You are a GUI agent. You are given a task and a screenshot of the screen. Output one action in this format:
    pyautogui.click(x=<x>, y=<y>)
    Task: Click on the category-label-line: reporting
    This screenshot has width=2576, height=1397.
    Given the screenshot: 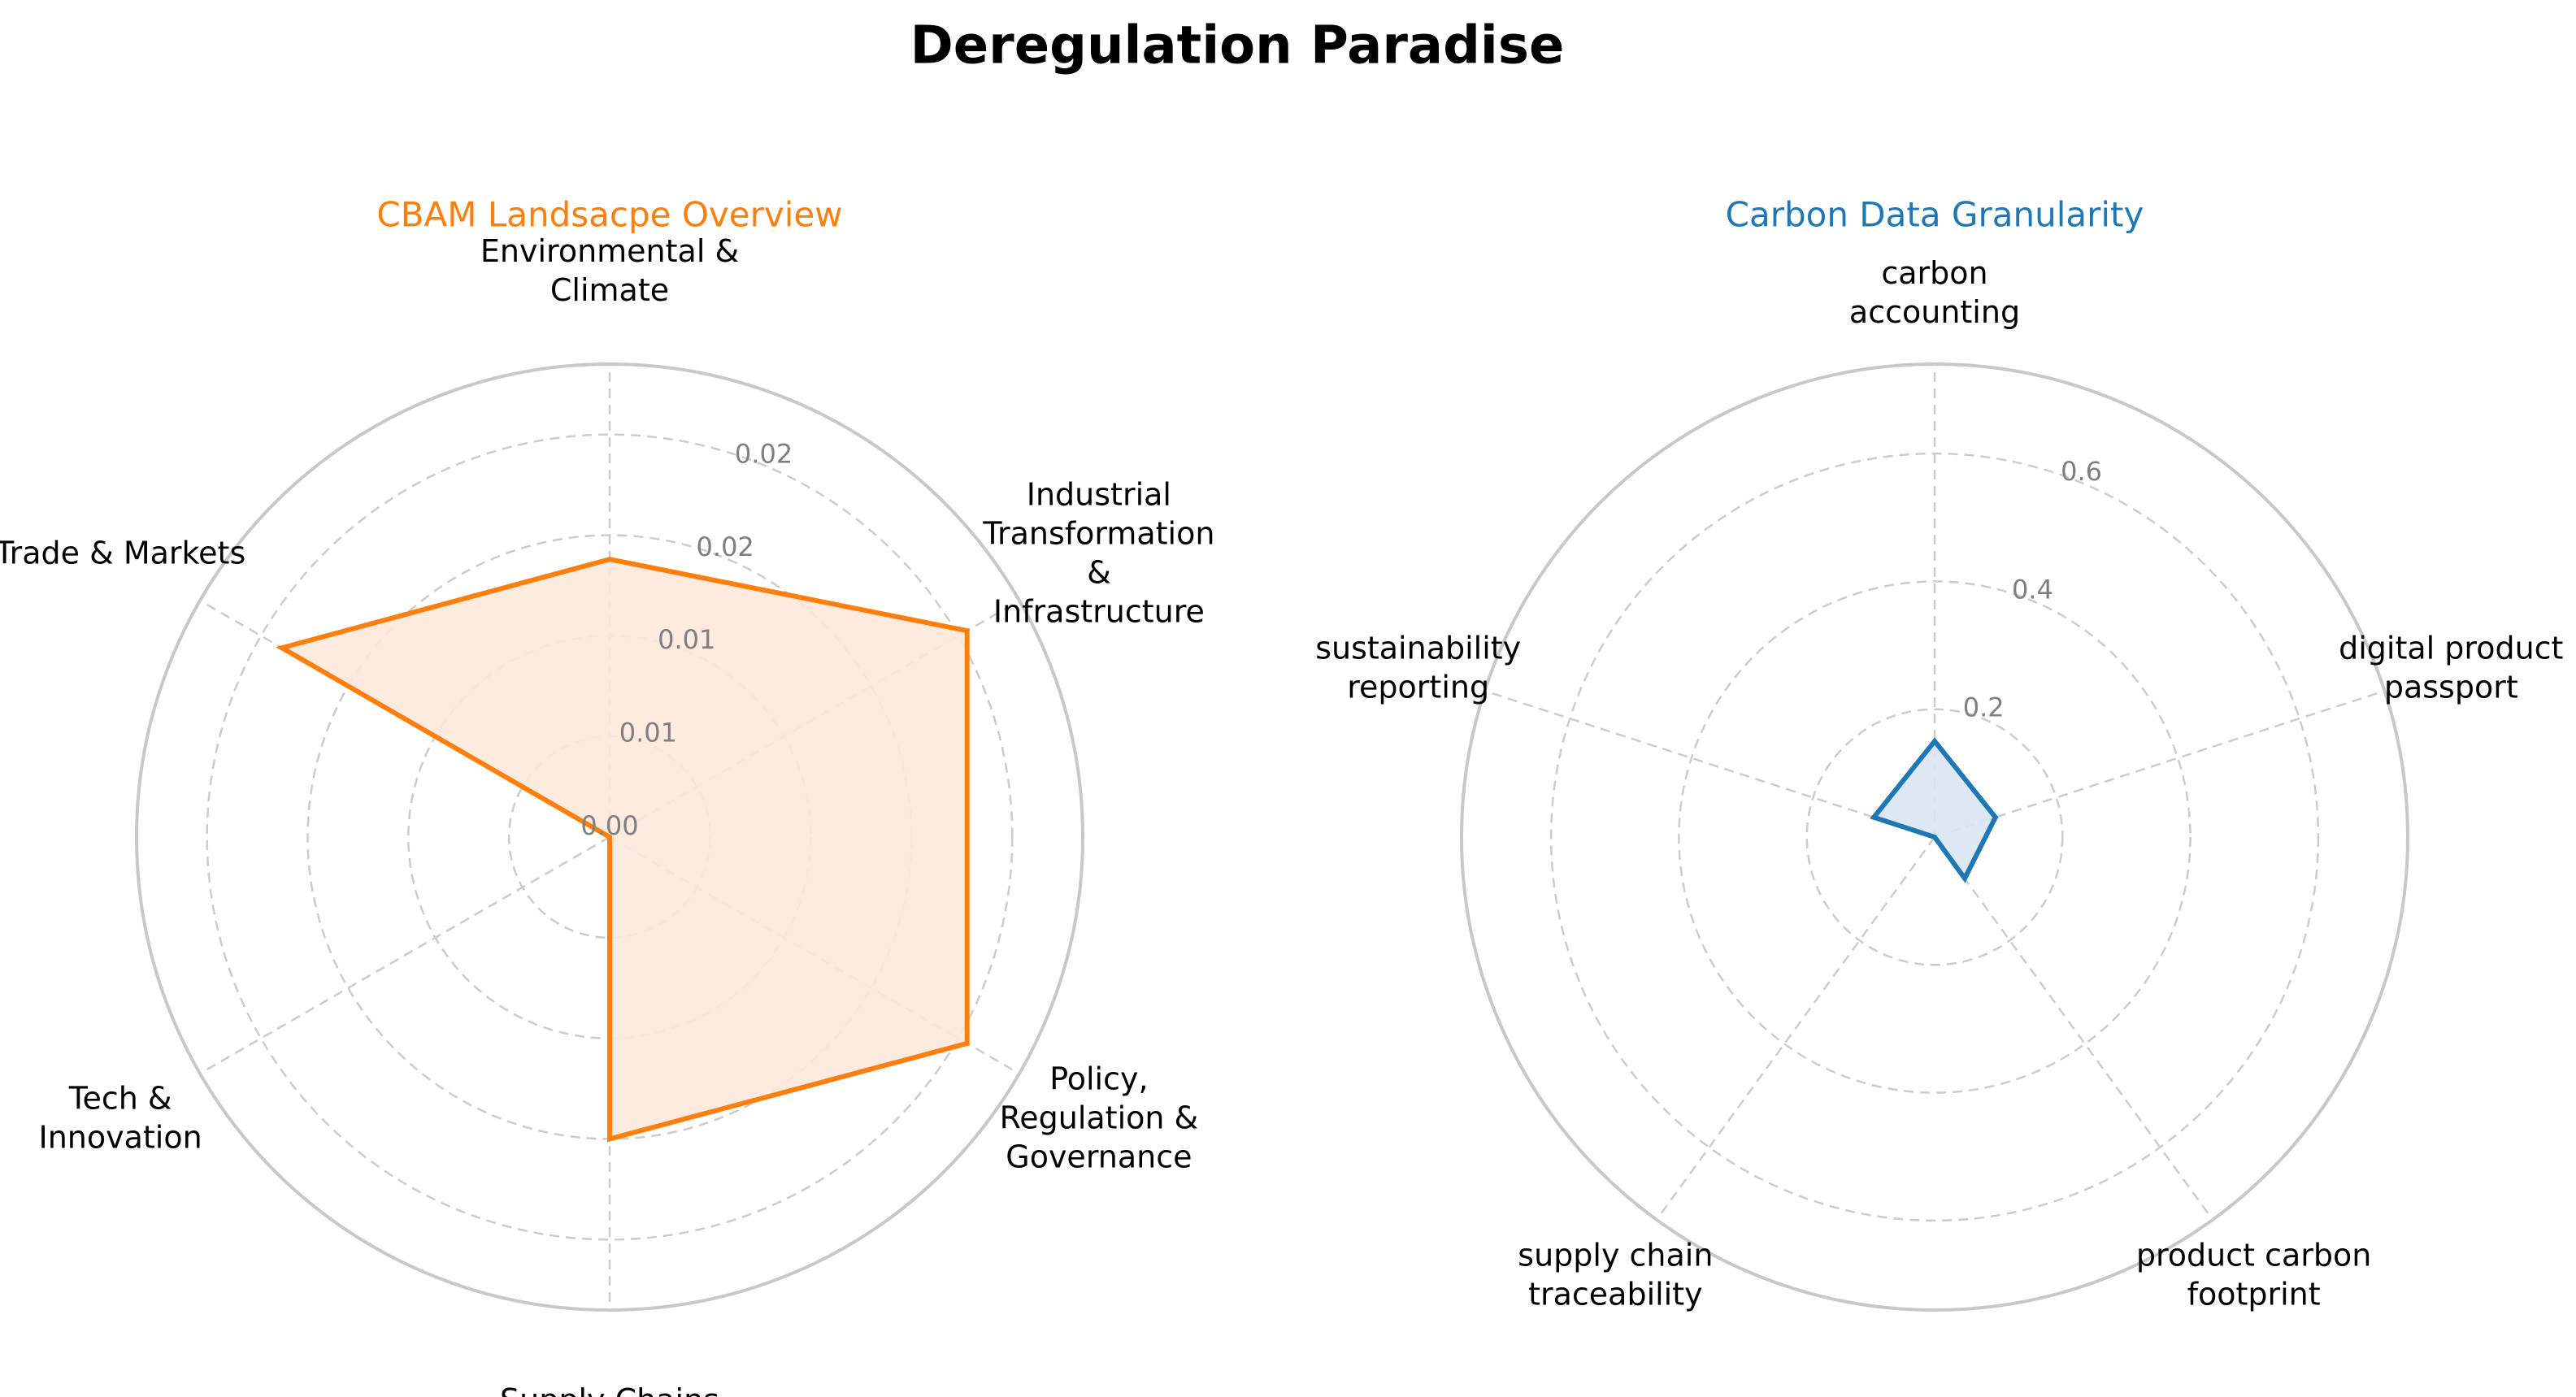 What is the action you would take?
    pyautogui.click(x=1418, y=687)
    